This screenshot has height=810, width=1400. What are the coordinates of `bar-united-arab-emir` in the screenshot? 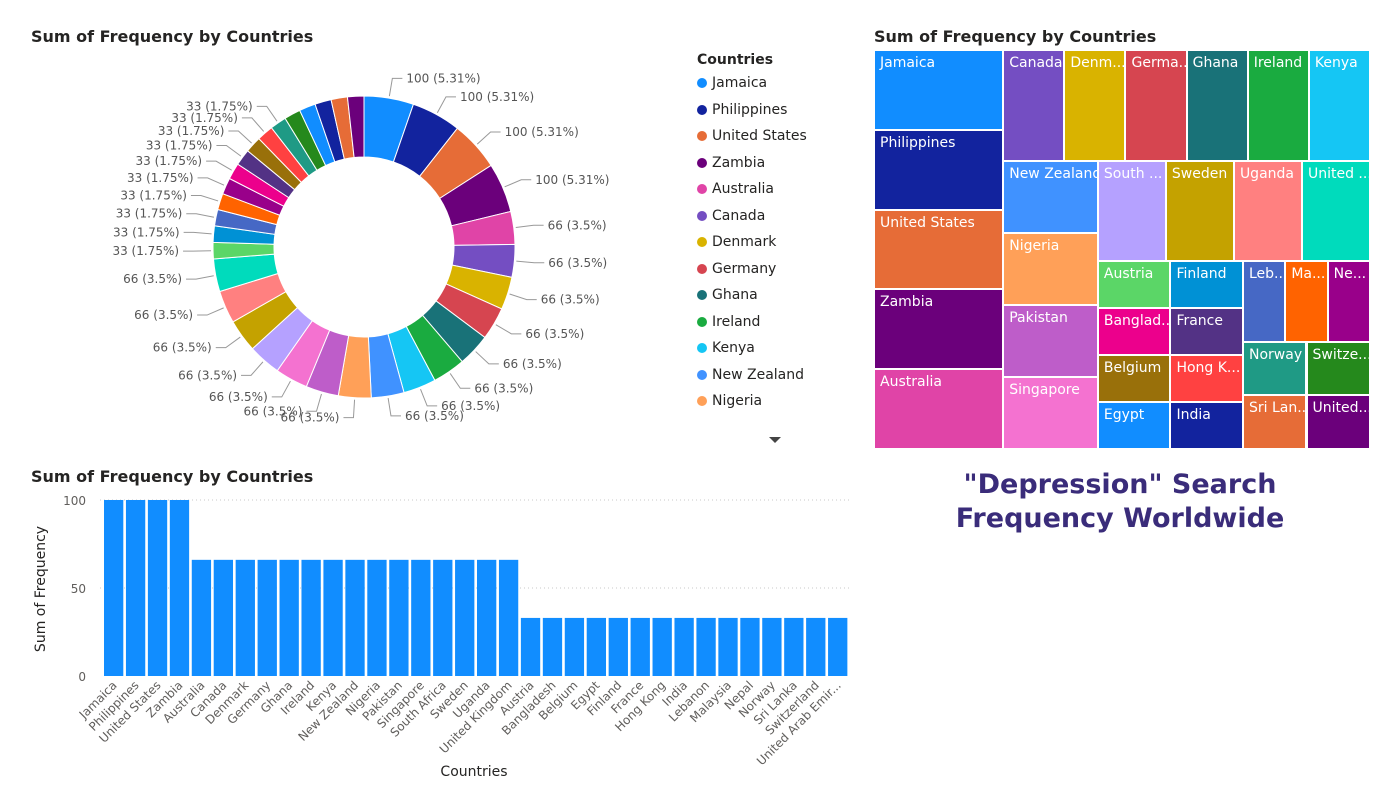 It's located at (838, 646).